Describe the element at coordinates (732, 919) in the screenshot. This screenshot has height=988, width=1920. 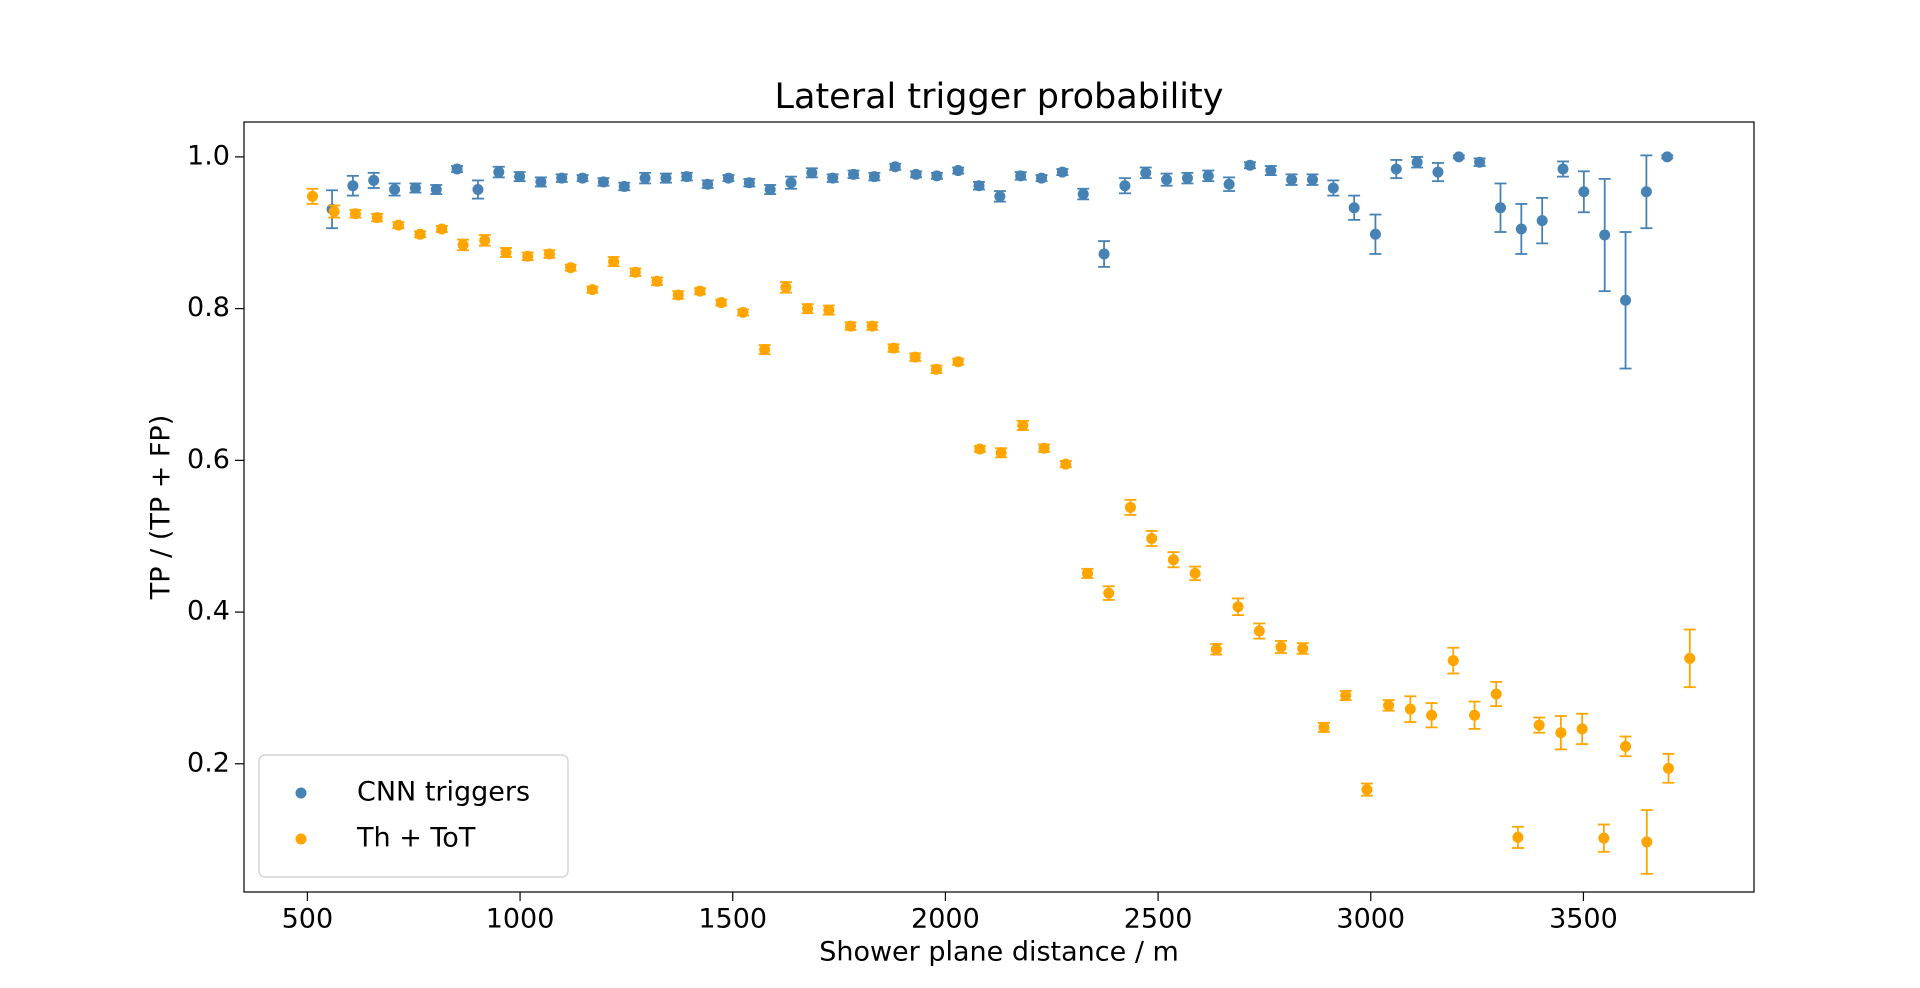
I see `x-tick-label: 1500` at that location.